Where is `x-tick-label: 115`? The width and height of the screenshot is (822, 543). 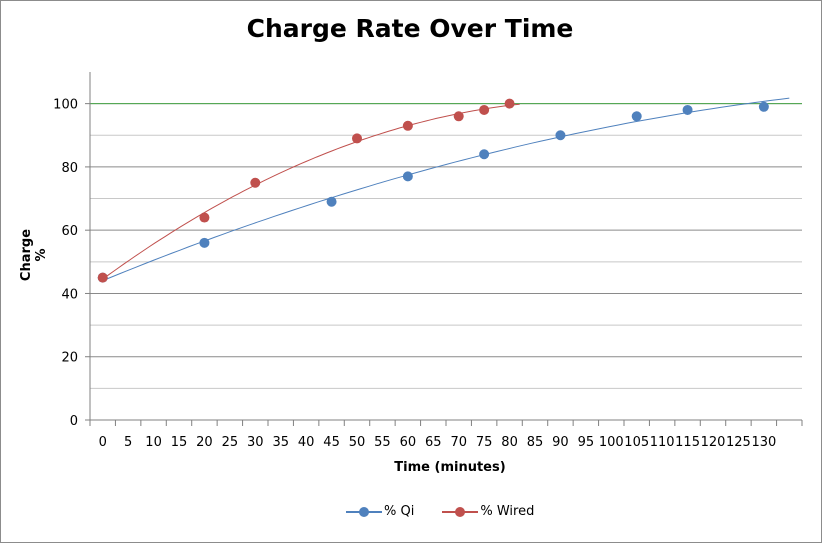 x-tick-label: 115 is located at coordinates (687, 442).